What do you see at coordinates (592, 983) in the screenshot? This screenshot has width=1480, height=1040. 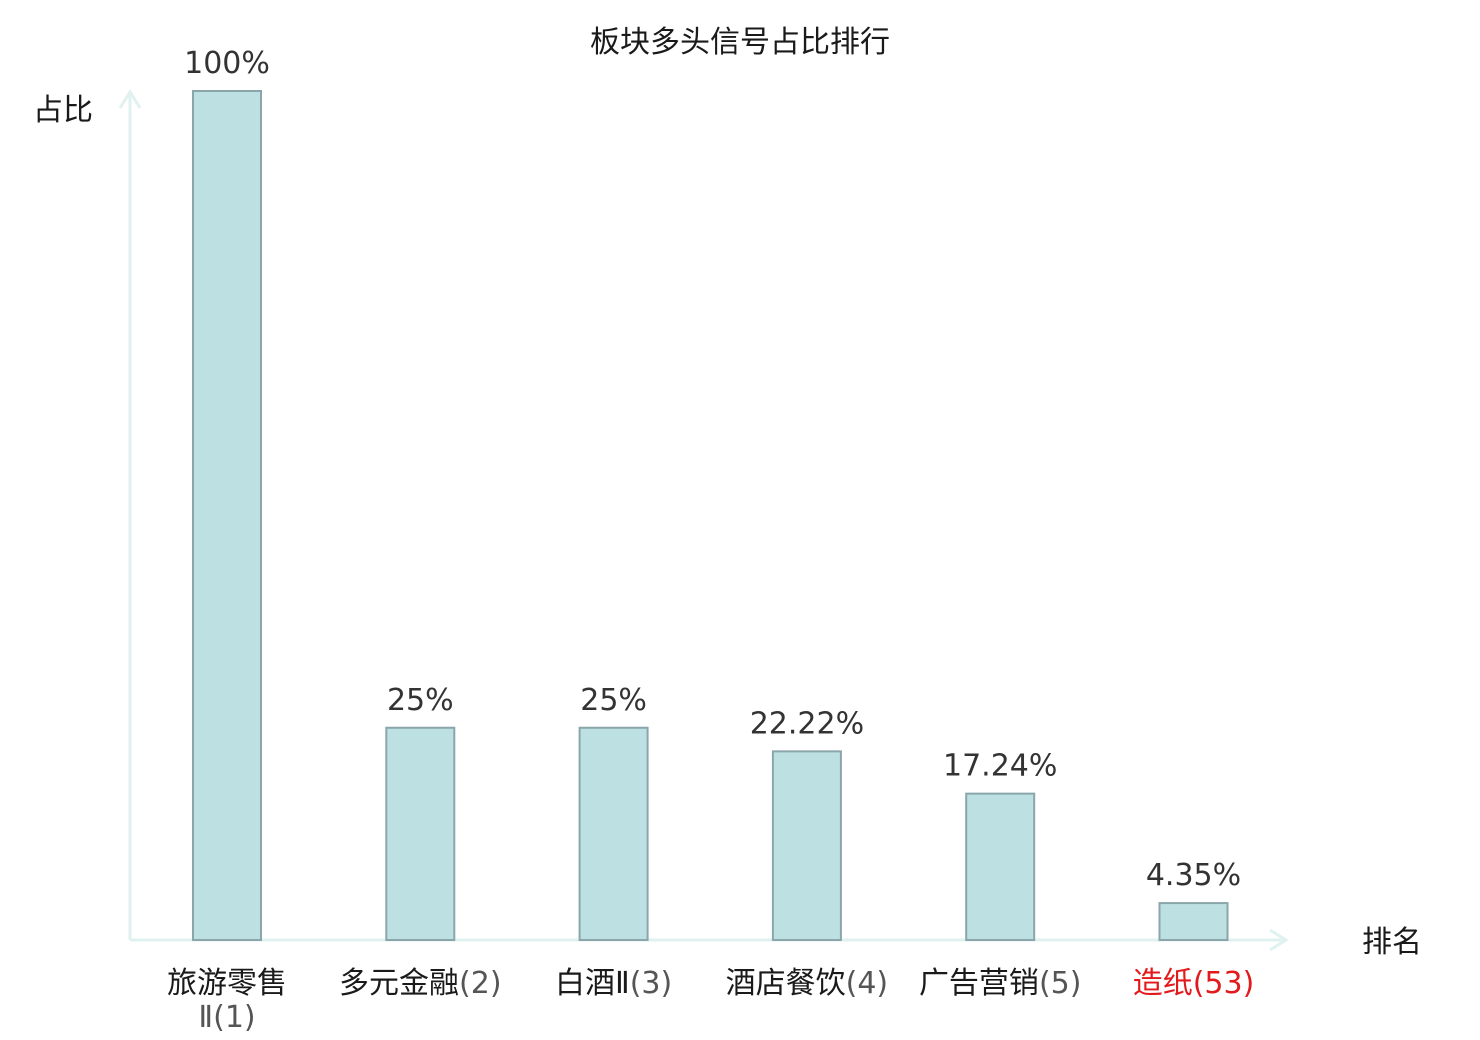 I see `tick-label-name-3: 白酒Ⅱ` at bounding box center [592, 983].